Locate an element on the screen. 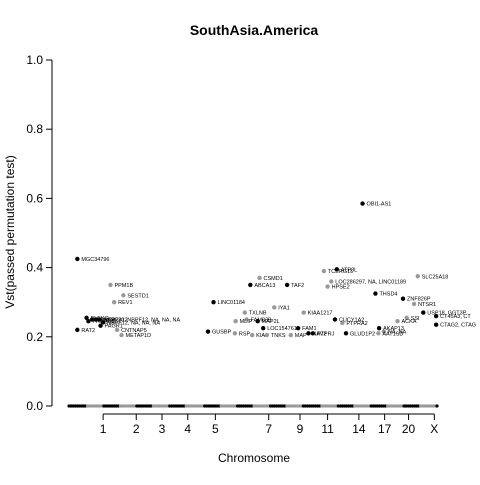 The image size is (480, 485). point-label: SSI is located at coordinates (415, 319).